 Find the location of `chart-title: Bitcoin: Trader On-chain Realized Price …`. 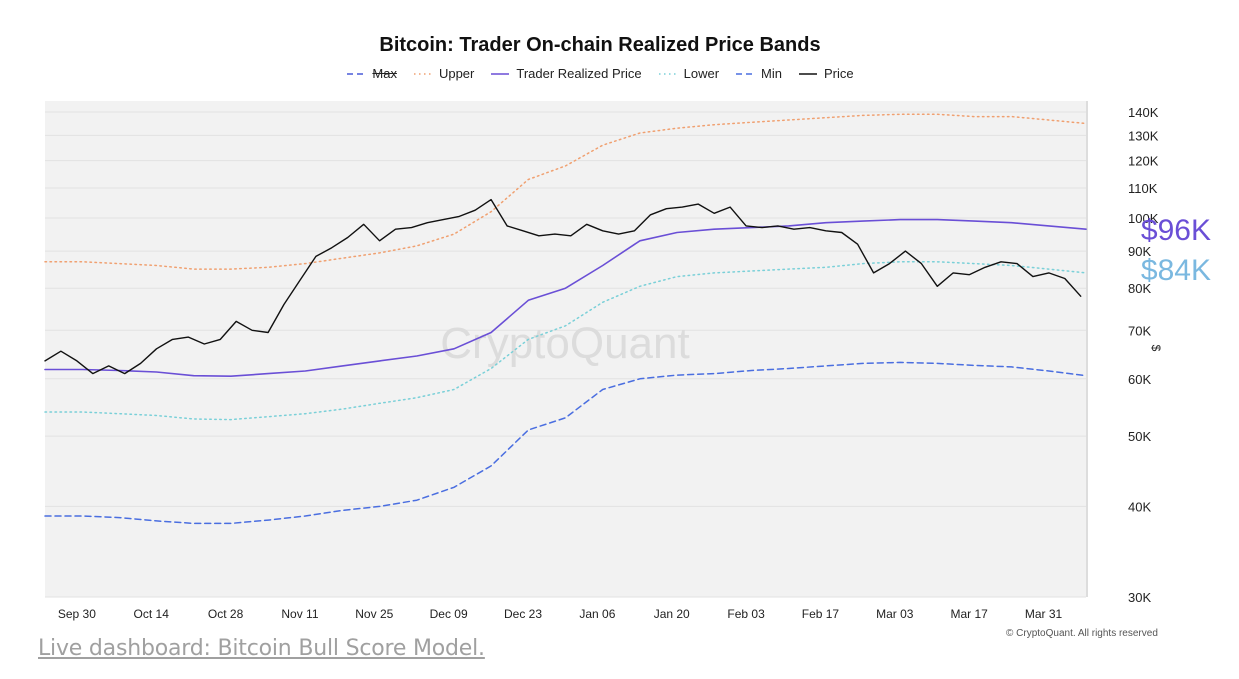

chart-title: Bitcoin: Trader On-chain Realized Price … is located at coordinates (600, 45).